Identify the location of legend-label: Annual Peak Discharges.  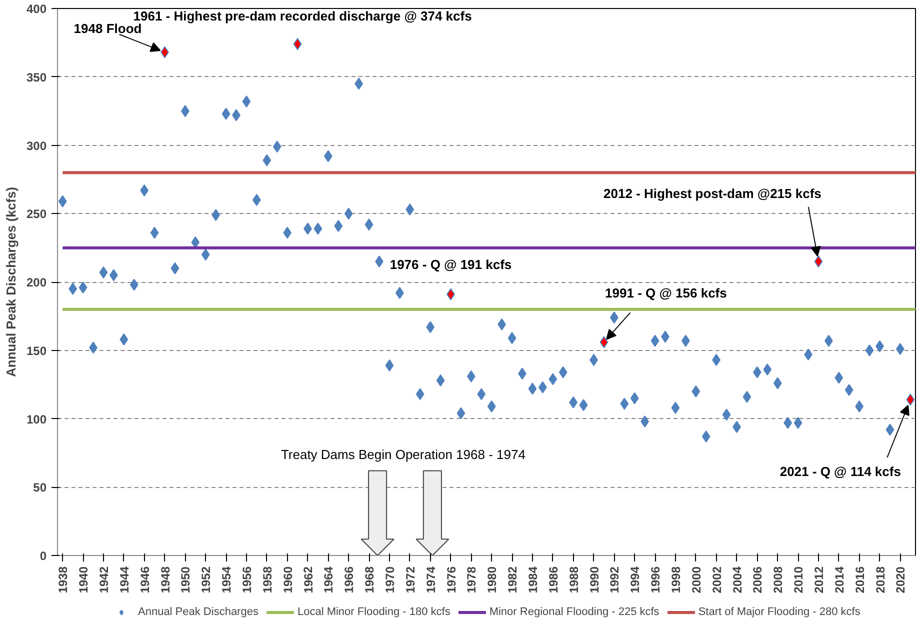
(198, 612).